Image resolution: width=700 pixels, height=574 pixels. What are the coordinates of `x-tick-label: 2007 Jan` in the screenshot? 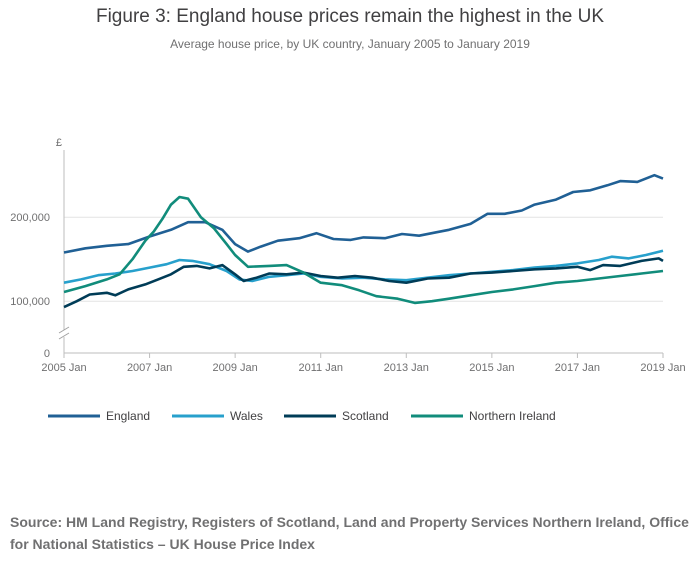 It's located at (149, 368).